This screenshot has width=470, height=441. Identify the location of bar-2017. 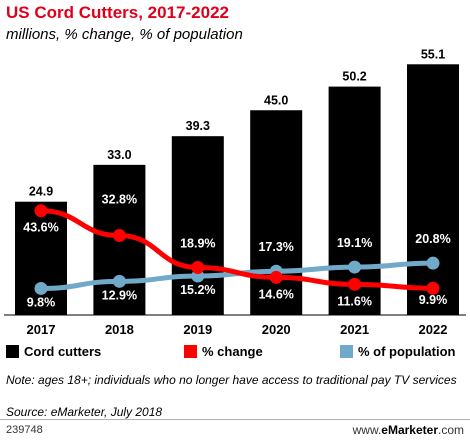
(41, 258).